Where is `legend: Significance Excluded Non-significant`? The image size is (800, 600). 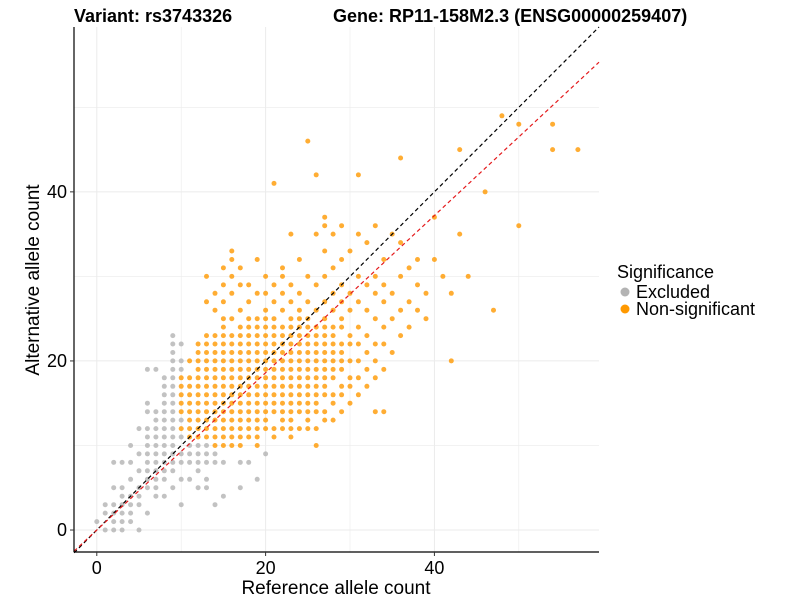 legend: Significance Excluded Non-significant is located at coordinates (686, 290).